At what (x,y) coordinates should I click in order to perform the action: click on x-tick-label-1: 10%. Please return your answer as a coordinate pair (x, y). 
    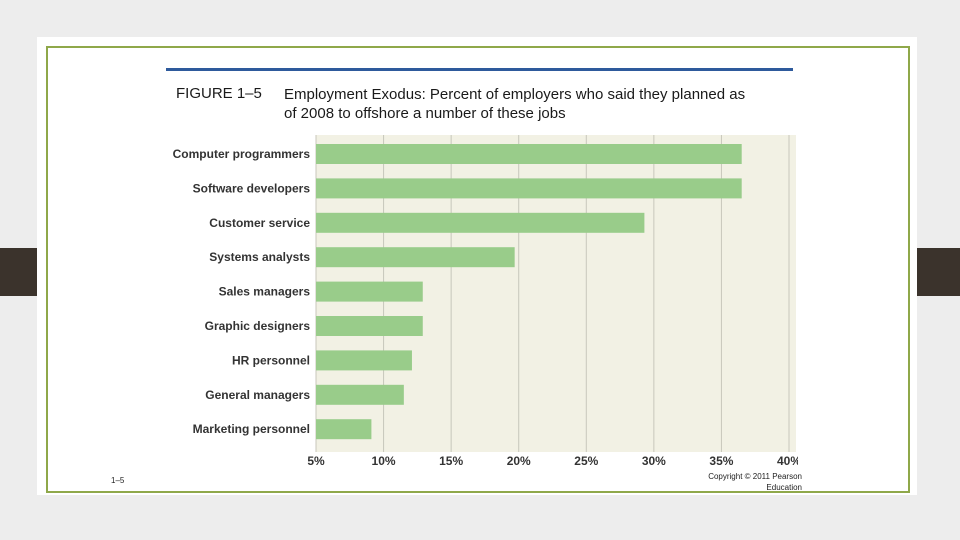
    Looking at the image, I should click on (384, 461).